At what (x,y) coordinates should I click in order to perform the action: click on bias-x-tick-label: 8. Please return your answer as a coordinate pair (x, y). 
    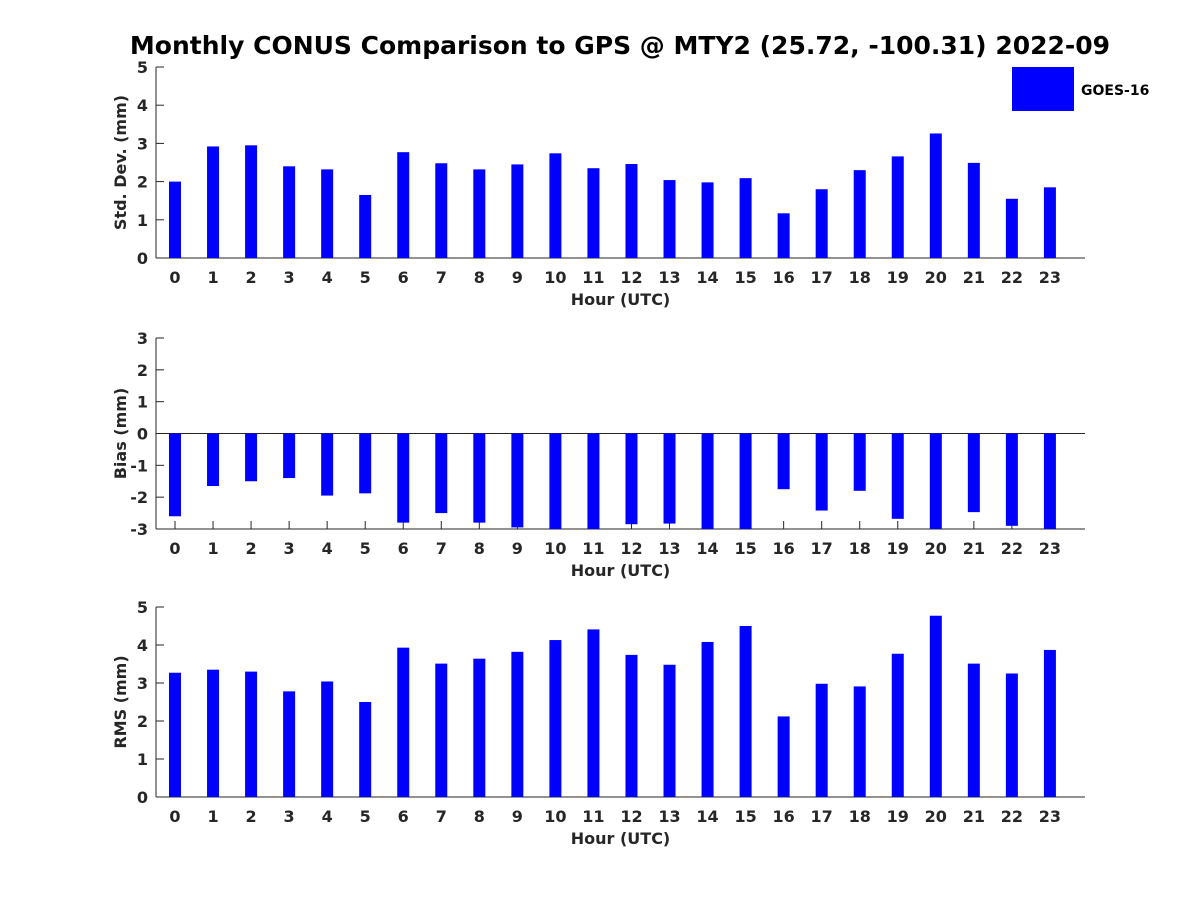
    Looking at the image, I should click on (479, 548).